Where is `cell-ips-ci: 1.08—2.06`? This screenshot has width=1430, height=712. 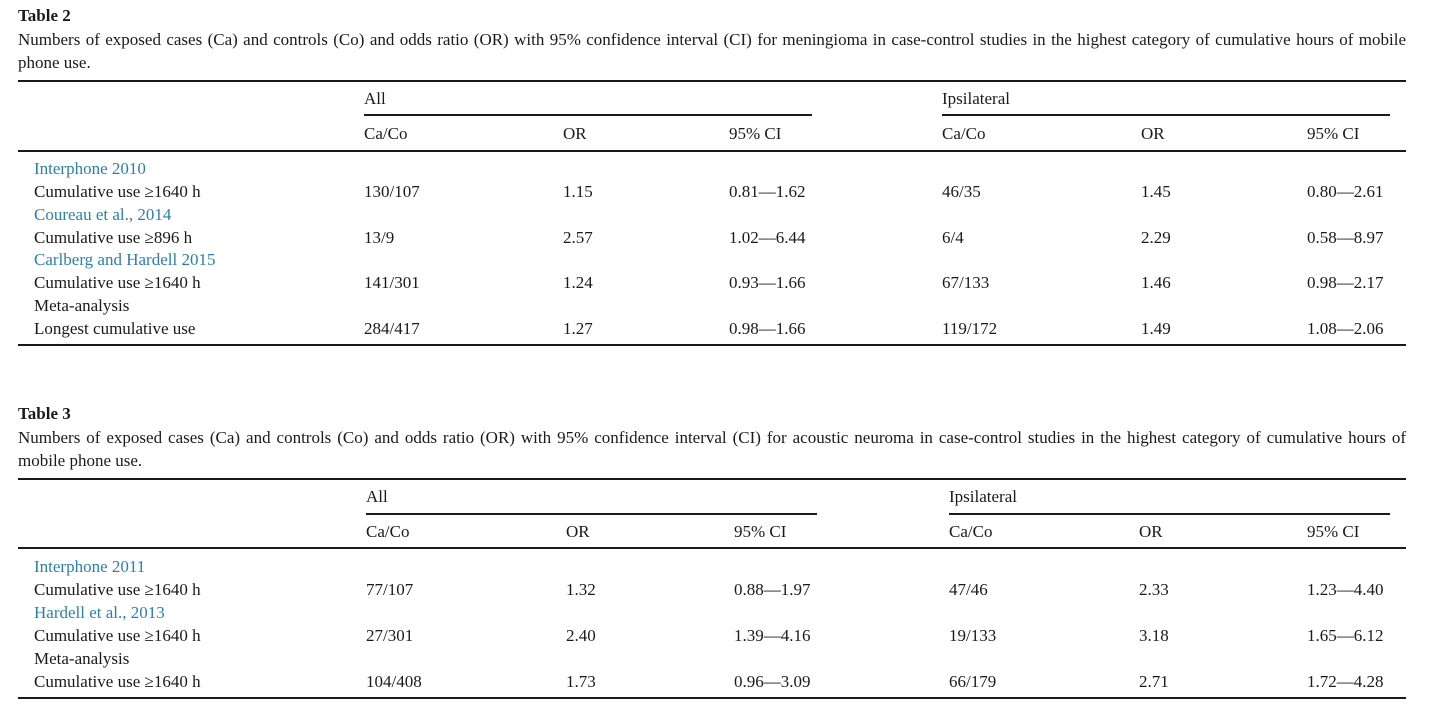 cell-ips-ci: 1.08—2.06 is located at coordinates (1345, 328).